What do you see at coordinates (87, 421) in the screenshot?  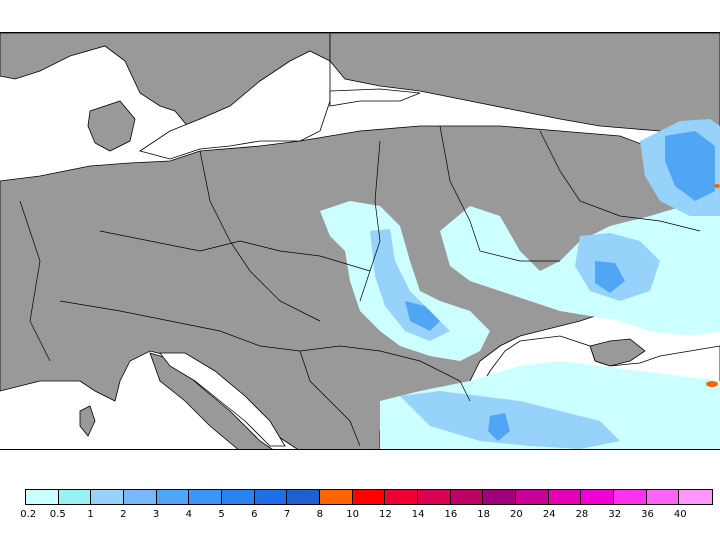 I see `corsica-island` at bounding box center [87, 421].